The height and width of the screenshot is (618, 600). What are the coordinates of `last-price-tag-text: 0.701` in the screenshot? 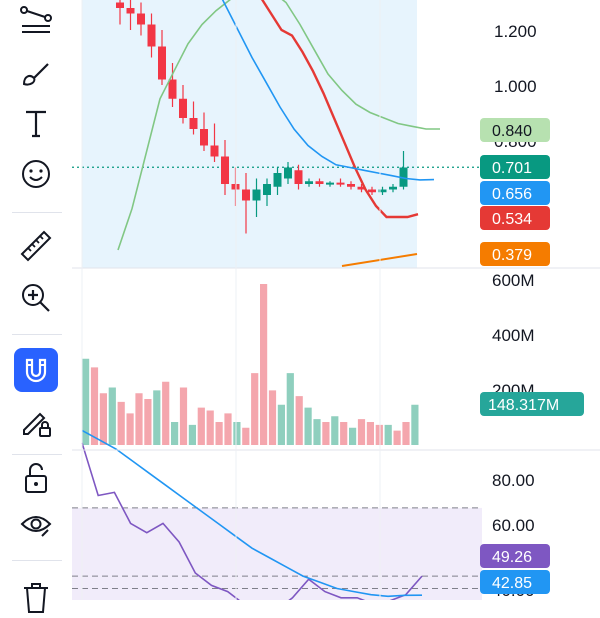 It's located at (512, 168).